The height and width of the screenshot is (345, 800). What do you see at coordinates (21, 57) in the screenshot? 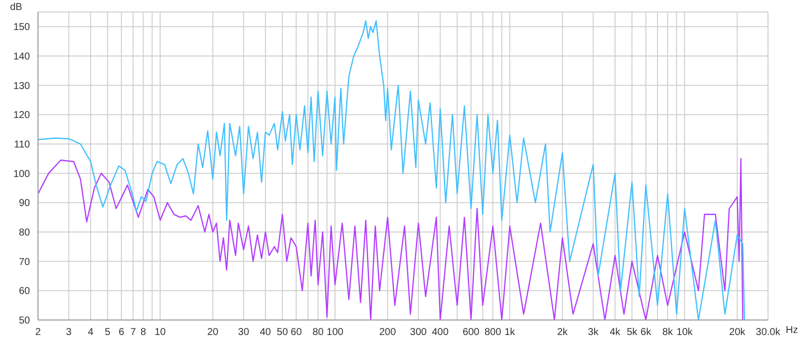
I see `y-tick-label: 140` at bounding box center [21, 57].